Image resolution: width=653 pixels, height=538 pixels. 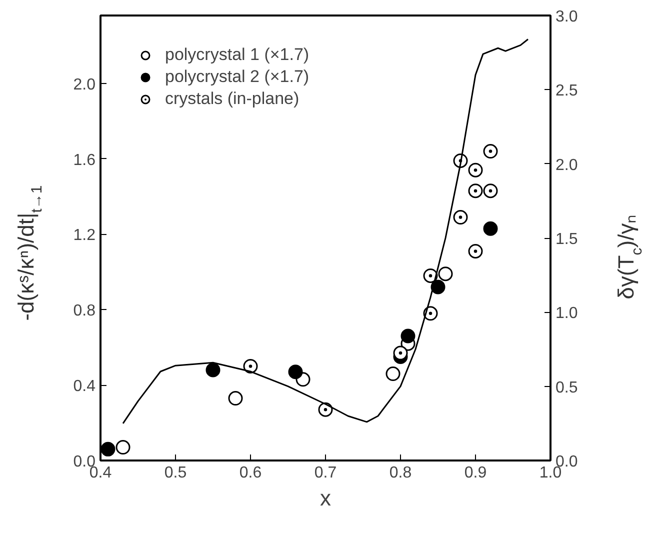 What do you see at coordinates (84, 387) in the screenshot?
I see `y-tick-label: 0.4` at bounding box center [84, 387].